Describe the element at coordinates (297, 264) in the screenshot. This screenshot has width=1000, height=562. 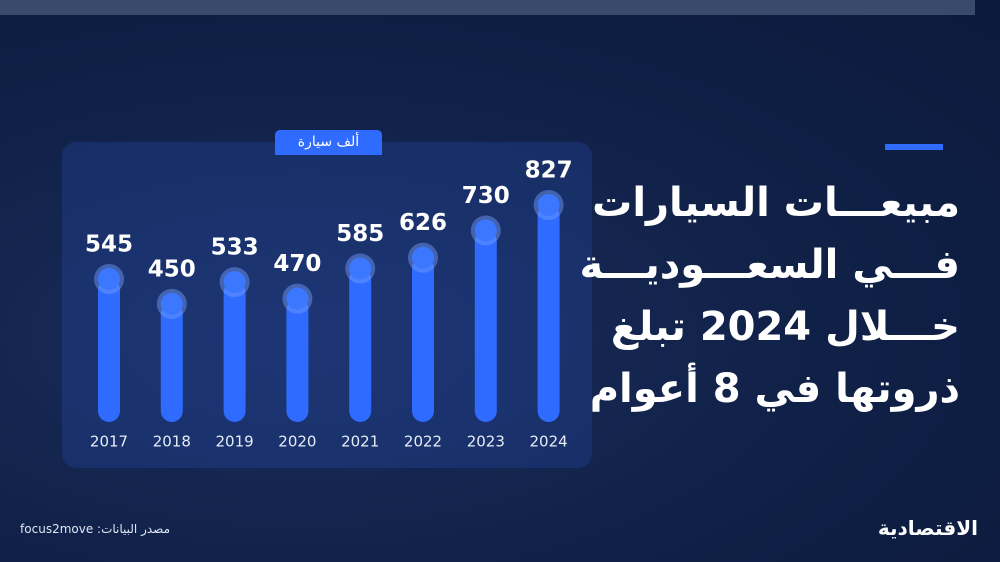
I see `value-label: 470` at that location.